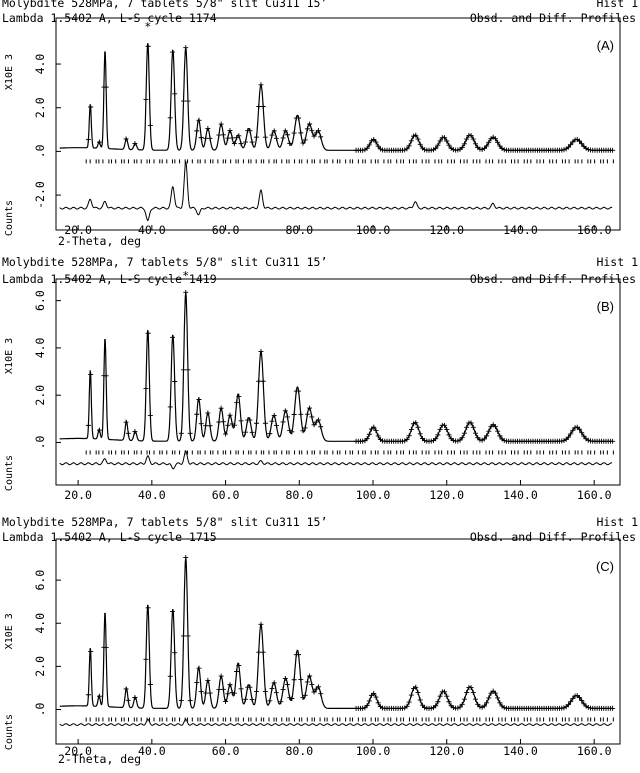 The image size is (640, 773). I want to click on x-tick-label: 80.0, so click(299, 230).